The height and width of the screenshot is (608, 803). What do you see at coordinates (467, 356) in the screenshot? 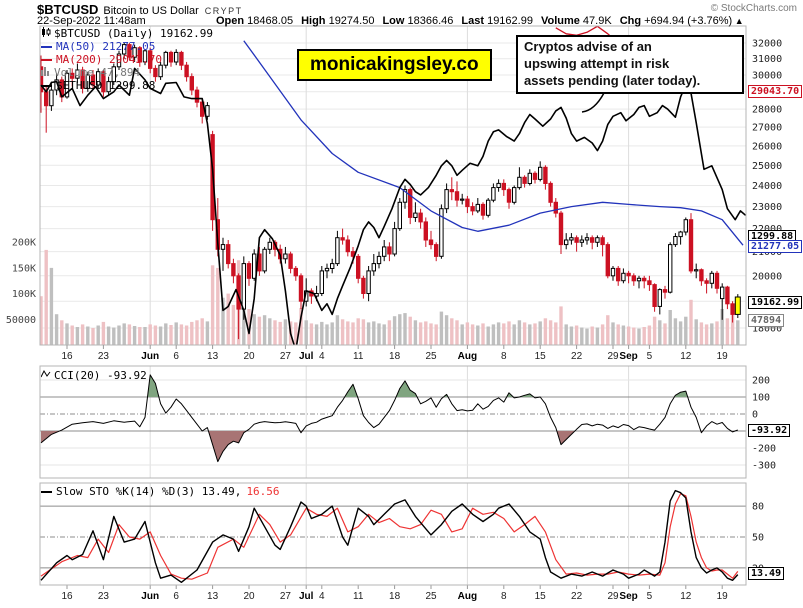
I see `svg-text: Aug` at bounding box center [467, 356].